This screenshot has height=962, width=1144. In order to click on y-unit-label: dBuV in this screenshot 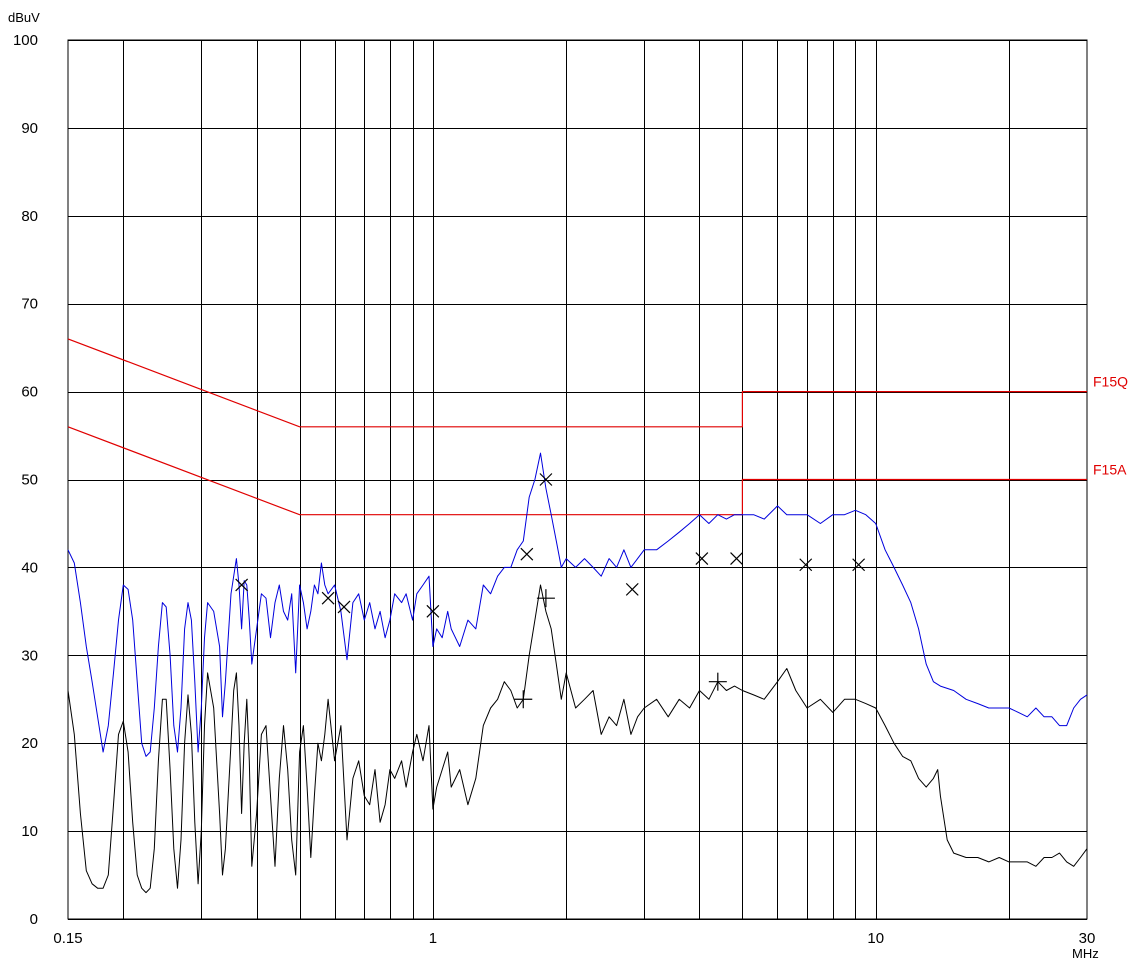, I will do `click(24, 17)`.